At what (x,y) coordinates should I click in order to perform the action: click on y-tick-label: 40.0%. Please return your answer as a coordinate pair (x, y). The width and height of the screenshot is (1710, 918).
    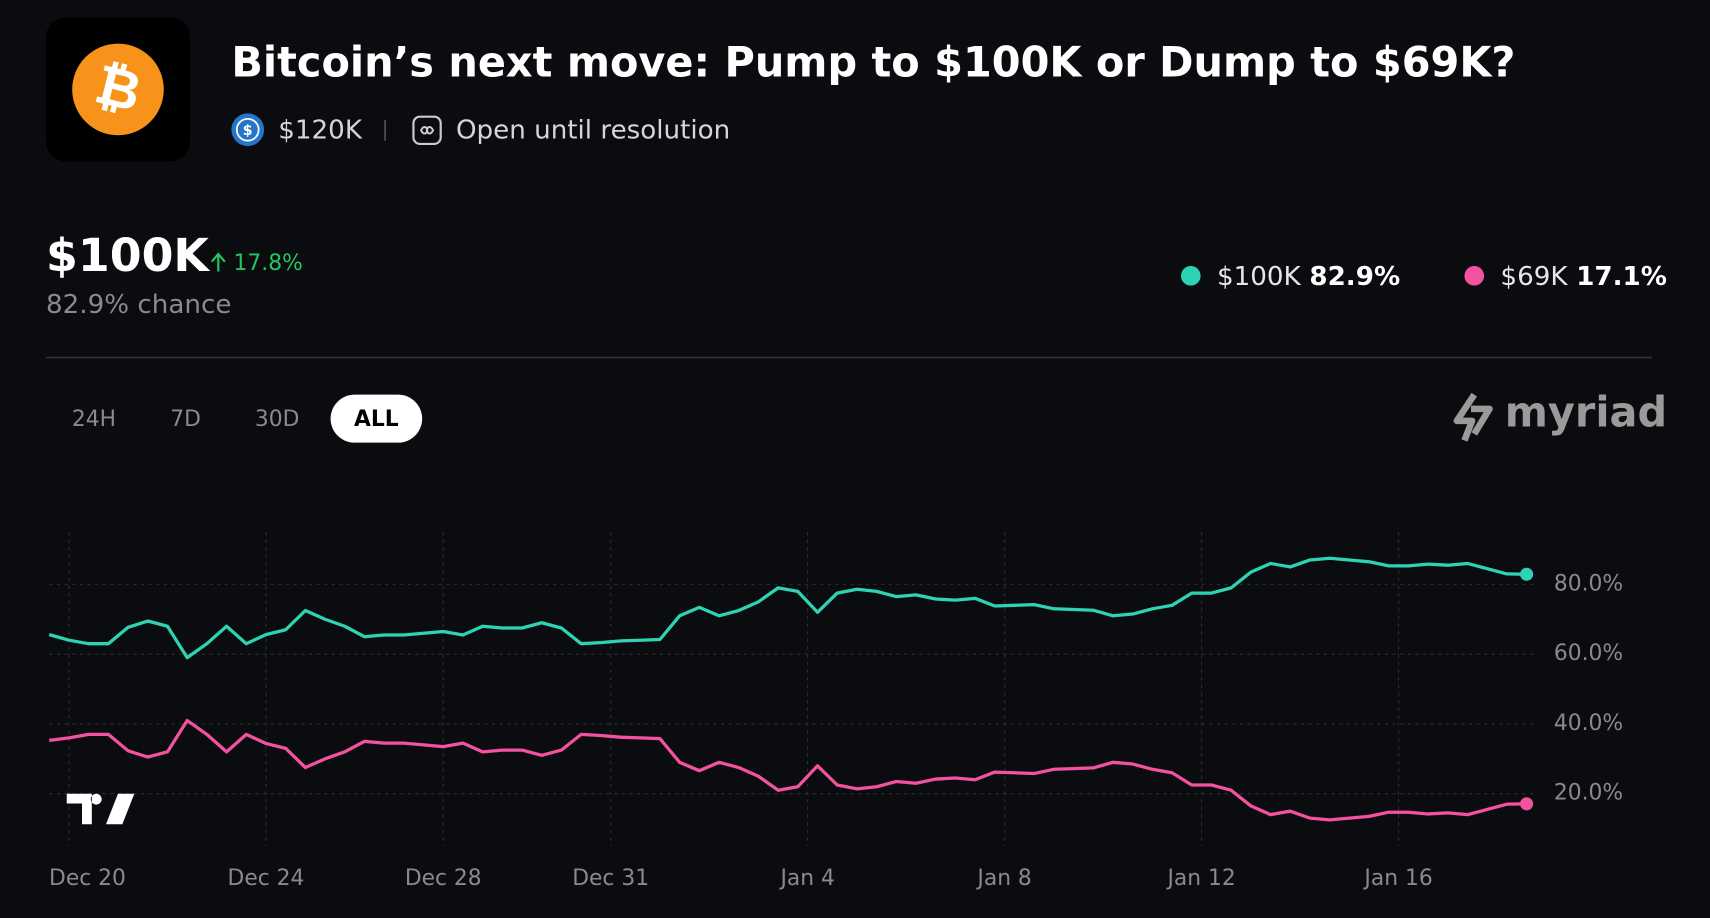
    Looking at the image, I should click on (1588, 723).